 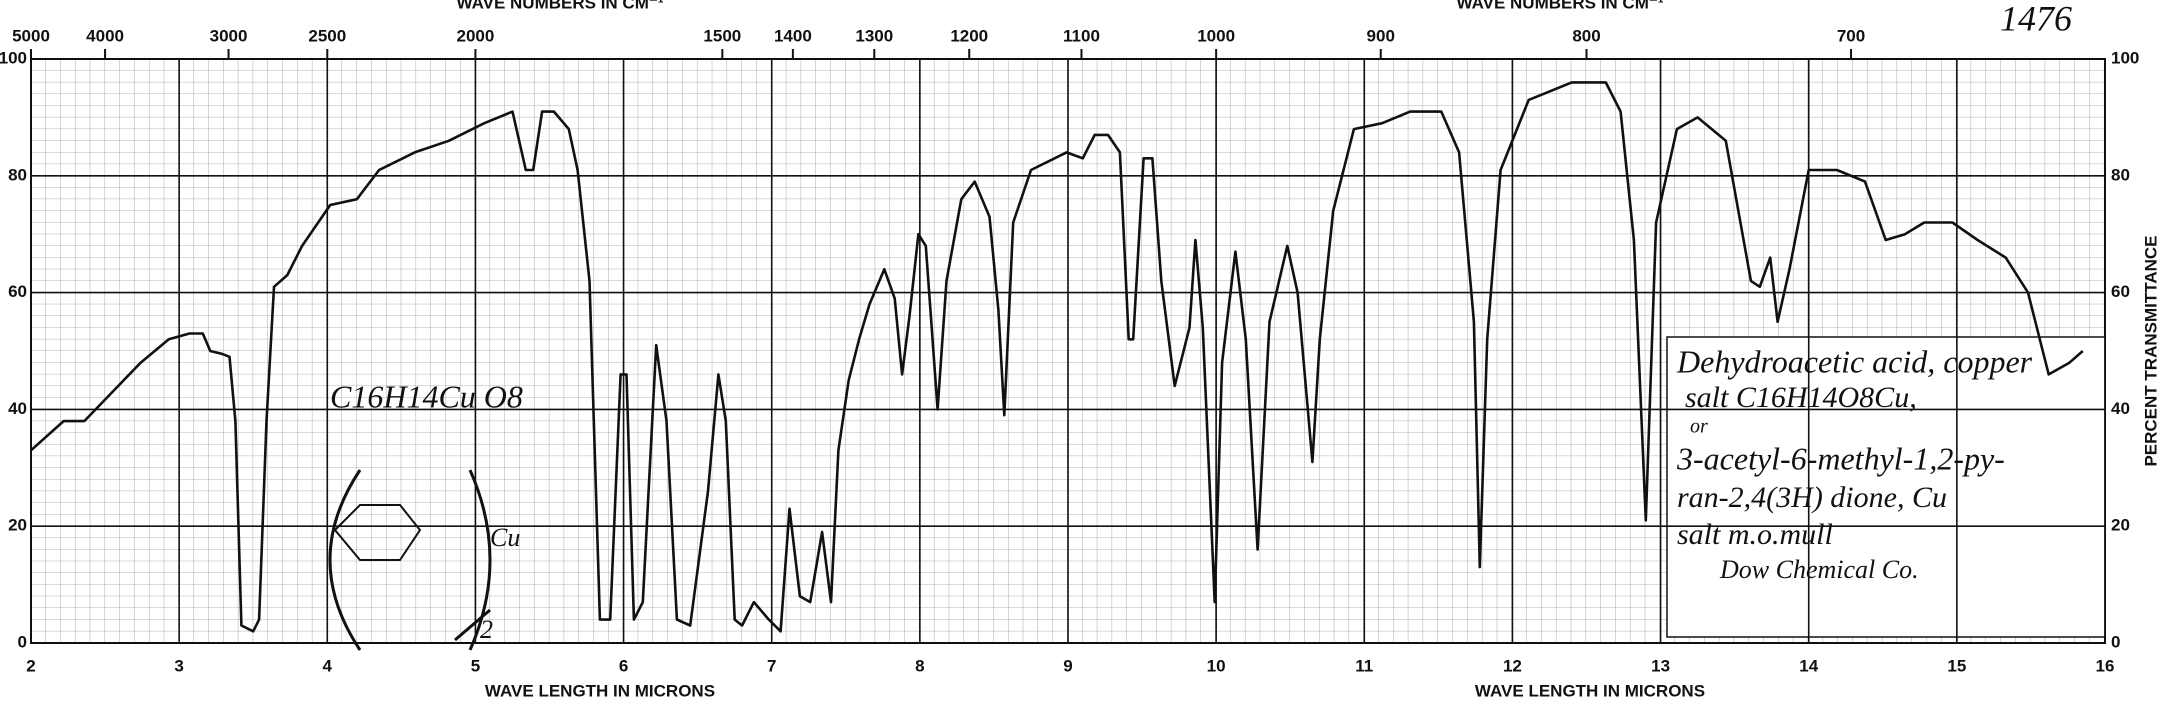 I want to click on y-tick-label: 40, so click(x=17, y=408).